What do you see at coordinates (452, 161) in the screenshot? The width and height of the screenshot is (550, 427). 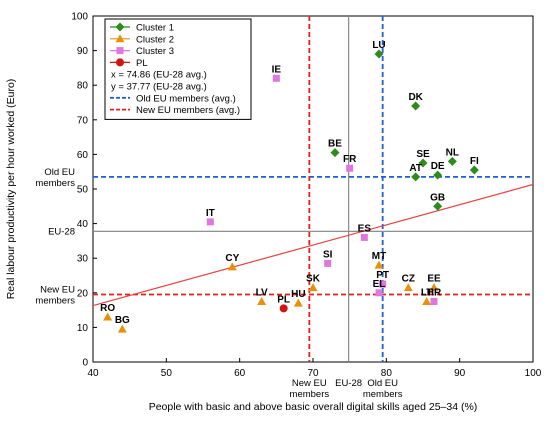 I see `data-point-nl` at bounding box center [452, 161].